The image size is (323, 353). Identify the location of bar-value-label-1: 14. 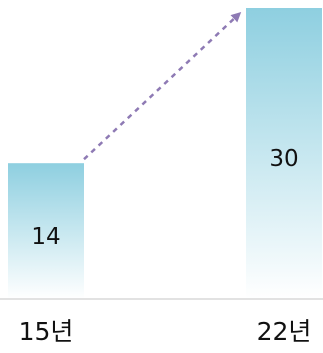
(45, 237).